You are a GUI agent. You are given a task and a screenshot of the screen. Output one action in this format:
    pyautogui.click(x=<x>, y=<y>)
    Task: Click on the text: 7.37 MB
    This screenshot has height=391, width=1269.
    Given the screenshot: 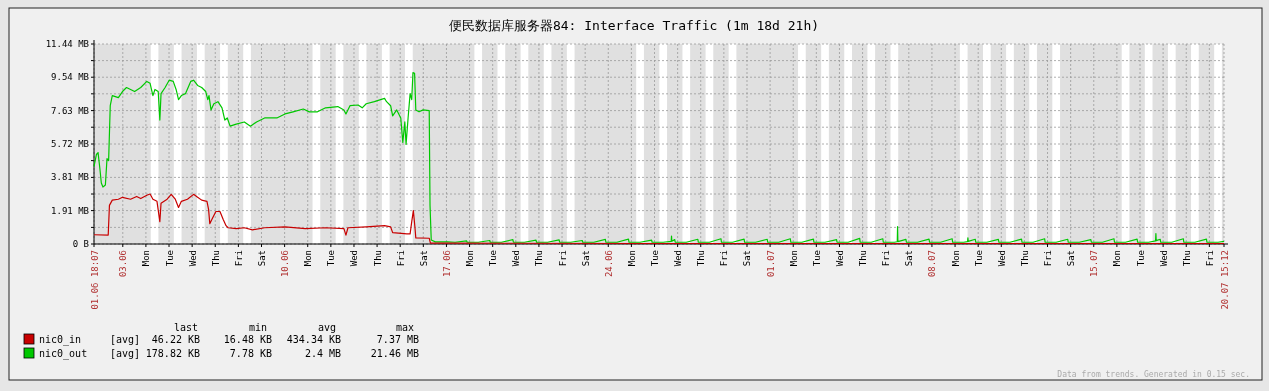 What is the action you would take?
    pyautogui.click(x=397, y=339)
    